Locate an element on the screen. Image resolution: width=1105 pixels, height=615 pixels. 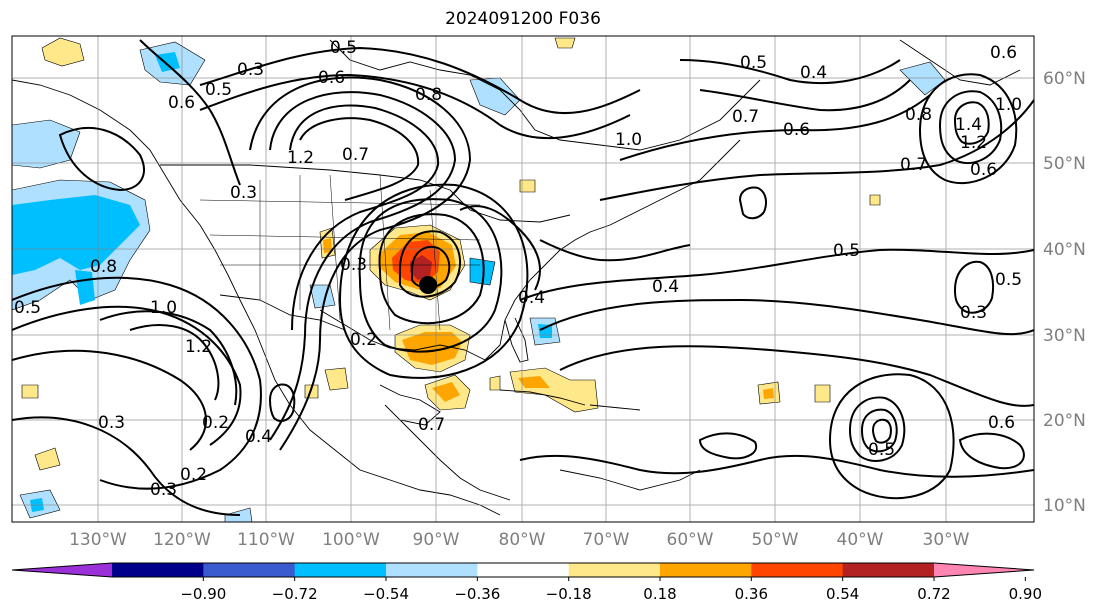
colorbar-tick-label: −0.54 is located at coordinates (386, 594).